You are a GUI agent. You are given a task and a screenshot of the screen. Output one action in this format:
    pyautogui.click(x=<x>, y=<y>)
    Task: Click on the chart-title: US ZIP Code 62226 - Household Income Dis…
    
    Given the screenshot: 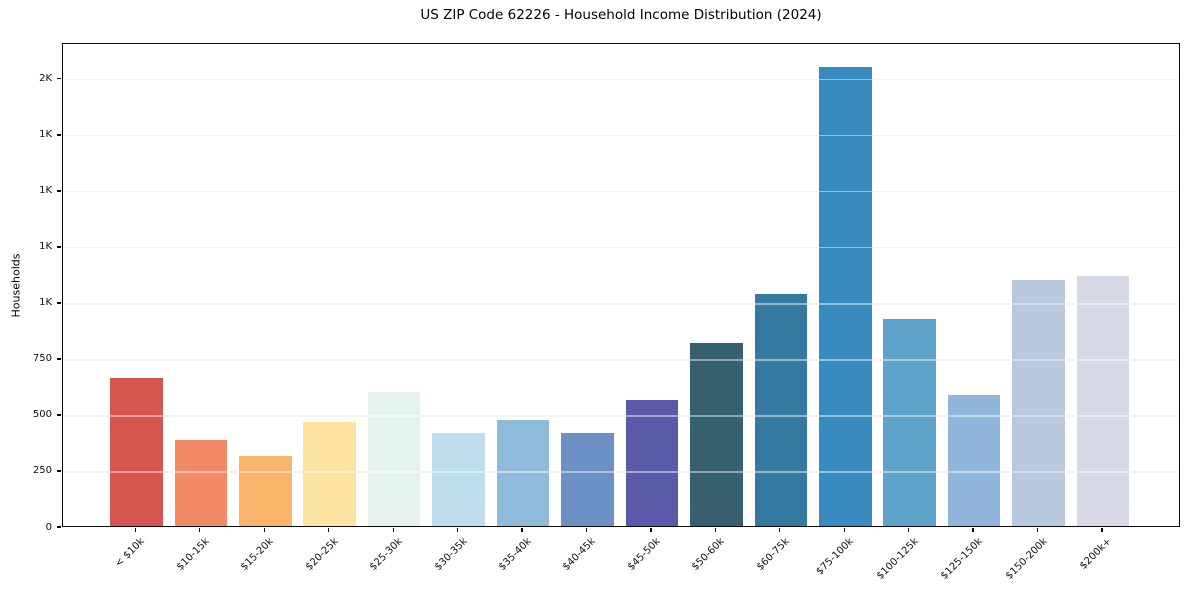 What is the action you would take?
    pyautogui.click(x=621, y=15)
    